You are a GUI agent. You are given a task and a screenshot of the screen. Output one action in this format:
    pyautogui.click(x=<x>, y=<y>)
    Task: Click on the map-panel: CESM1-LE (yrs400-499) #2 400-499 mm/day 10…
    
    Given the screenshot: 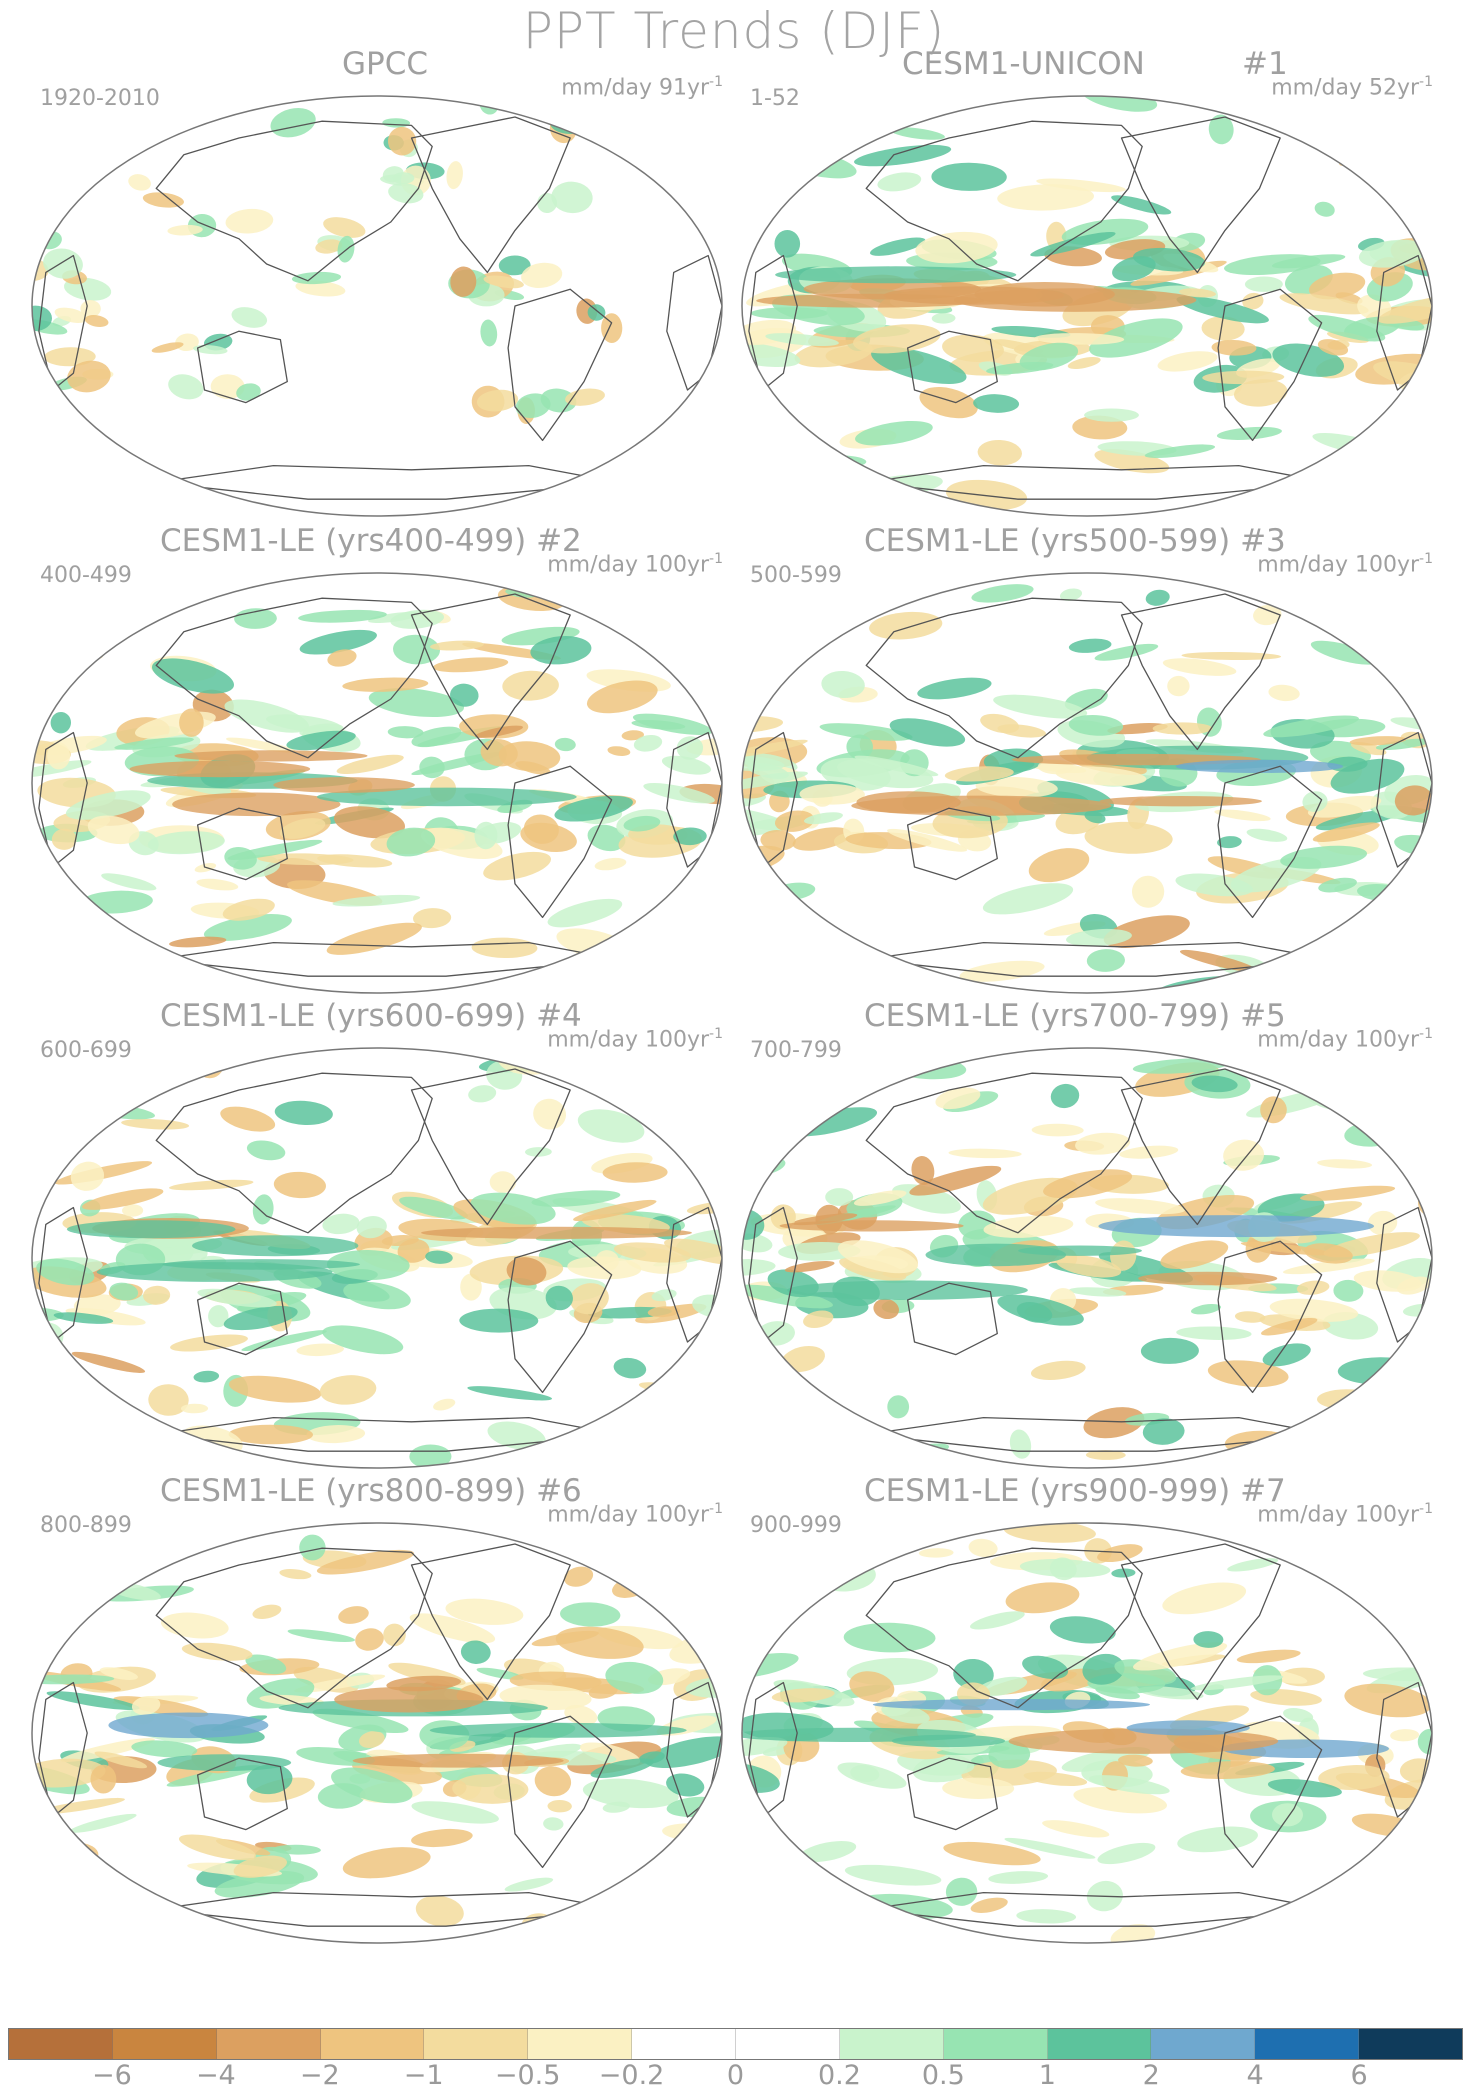 What is the action you would take?
    pyautogui.click(x=384, y=757)
    